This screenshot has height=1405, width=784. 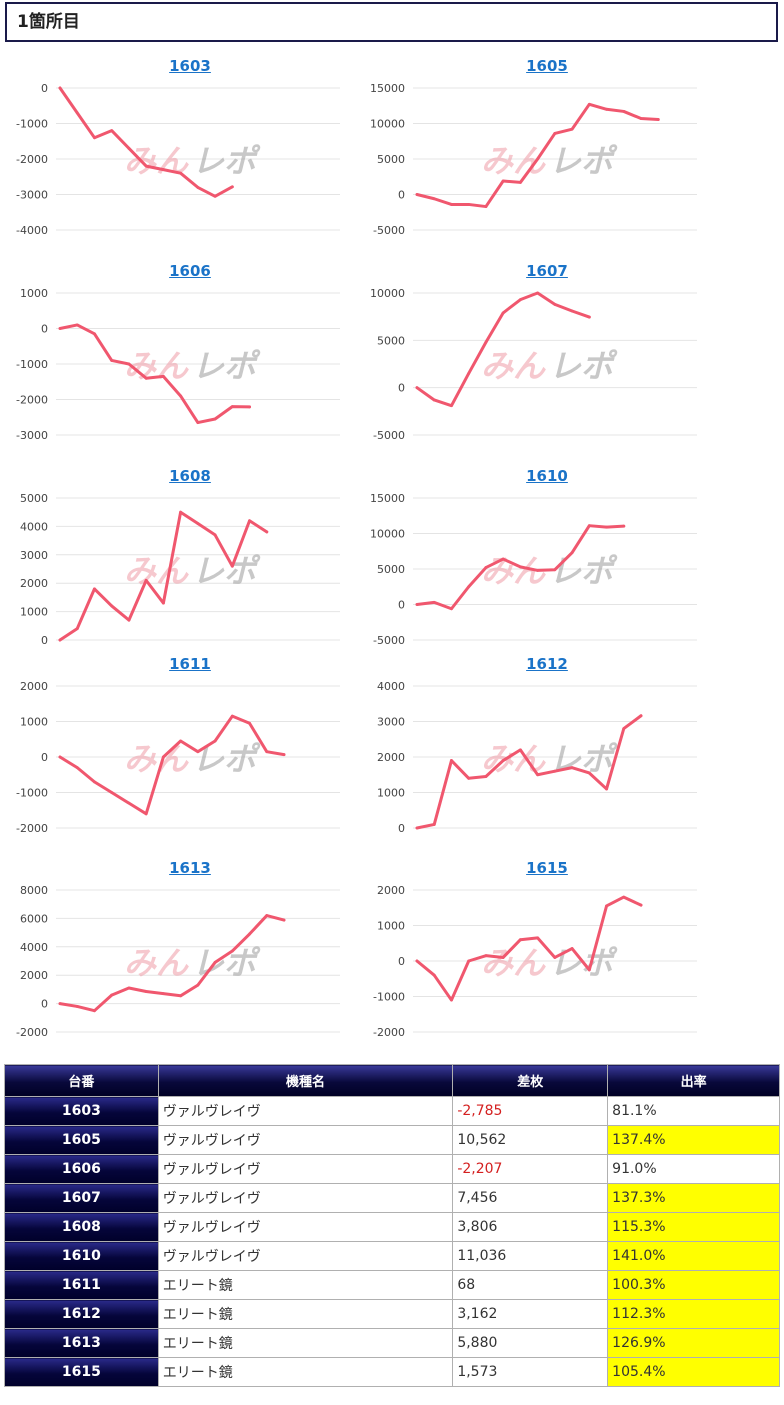 I want to click on cell-diff: 5,880, so click(x=530, y=1343).